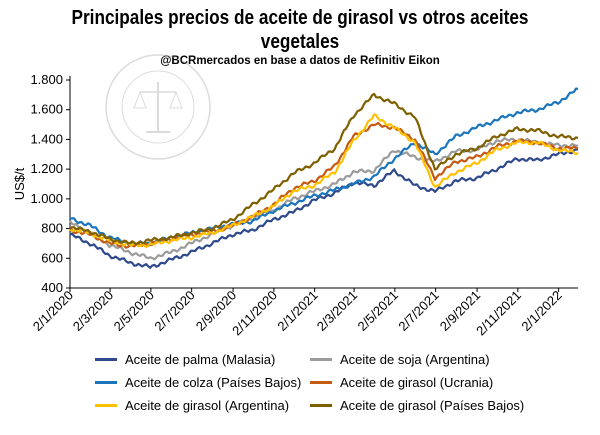  I want to click on y-tick-label: 1.400, so click(46, 138).